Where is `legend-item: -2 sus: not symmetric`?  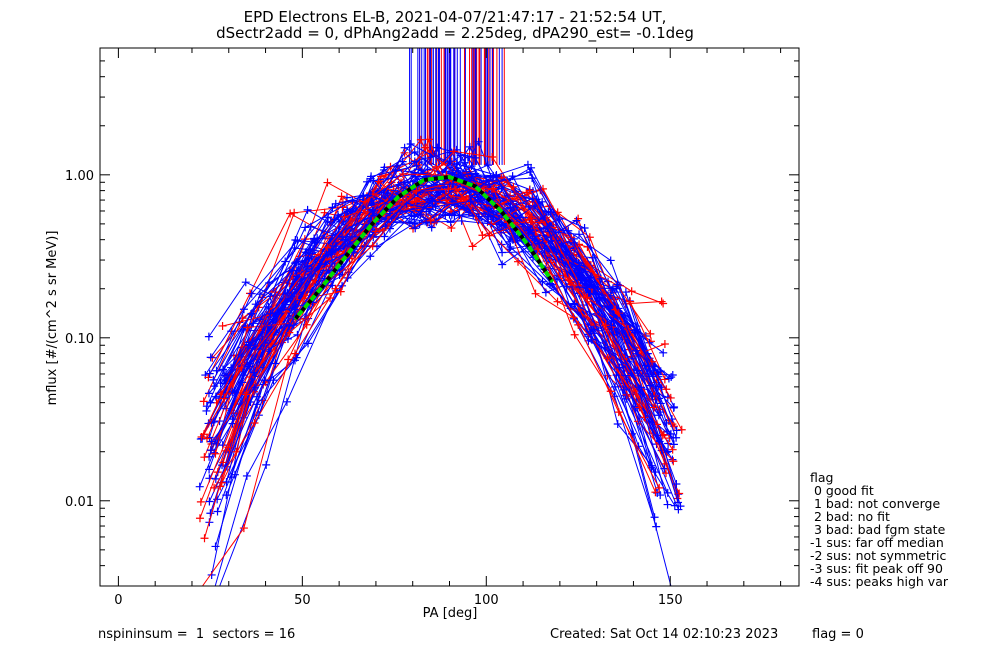
legend-item: -2 sus: not symmetric is located at coordinates (878, 555).